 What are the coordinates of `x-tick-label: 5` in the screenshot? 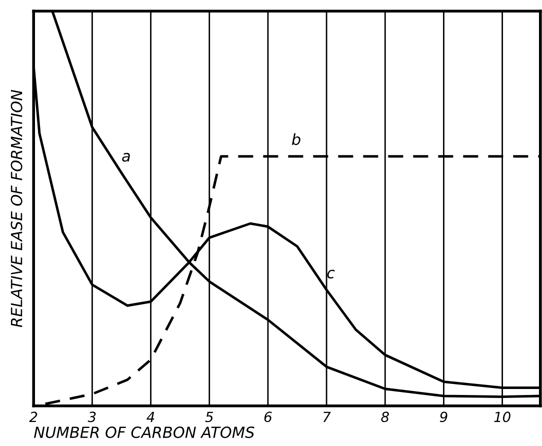 It's located at (209, 417).